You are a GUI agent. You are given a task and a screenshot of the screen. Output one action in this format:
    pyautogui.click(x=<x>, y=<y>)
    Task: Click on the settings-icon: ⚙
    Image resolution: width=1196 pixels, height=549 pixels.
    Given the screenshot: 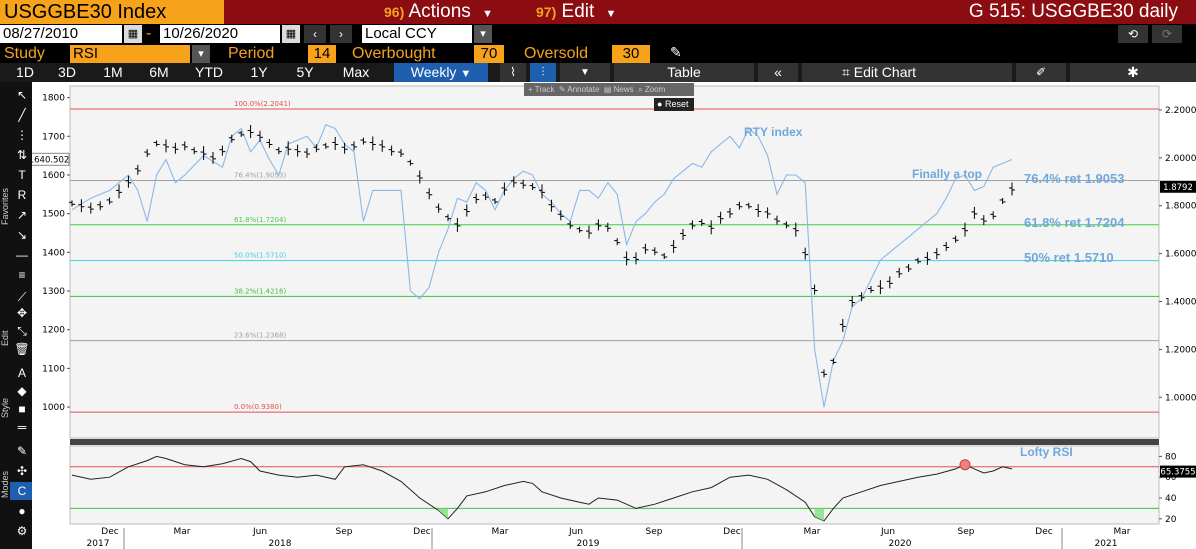 What is the action you would take?
    pyautogui.click(x=22, y=531)
    